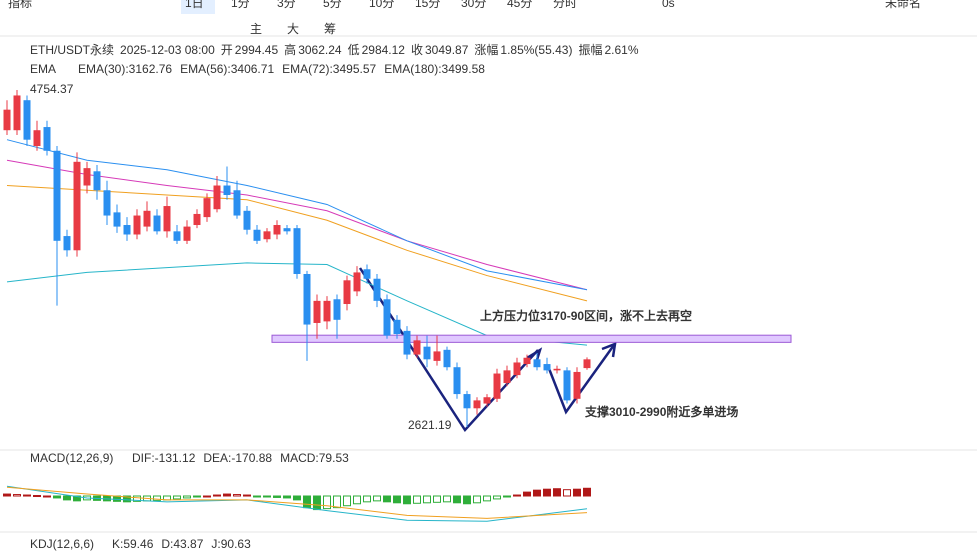 Image resolution: width=977 pixels, height=552 pixels. I want to click on quote-value: 2984.12, so click(384, 50).